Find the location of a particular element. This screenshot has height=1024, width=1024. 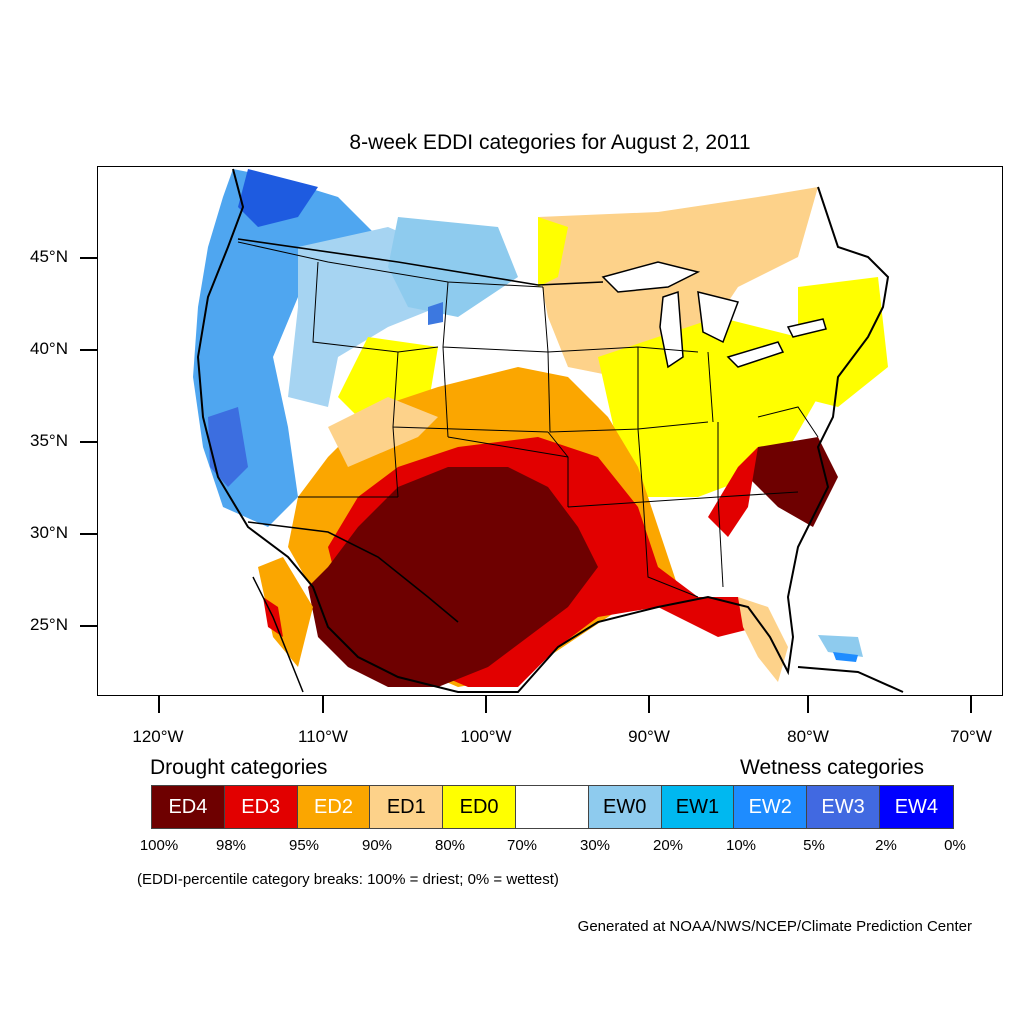

break-label-10: 10% is located at coordinates (741, 845).